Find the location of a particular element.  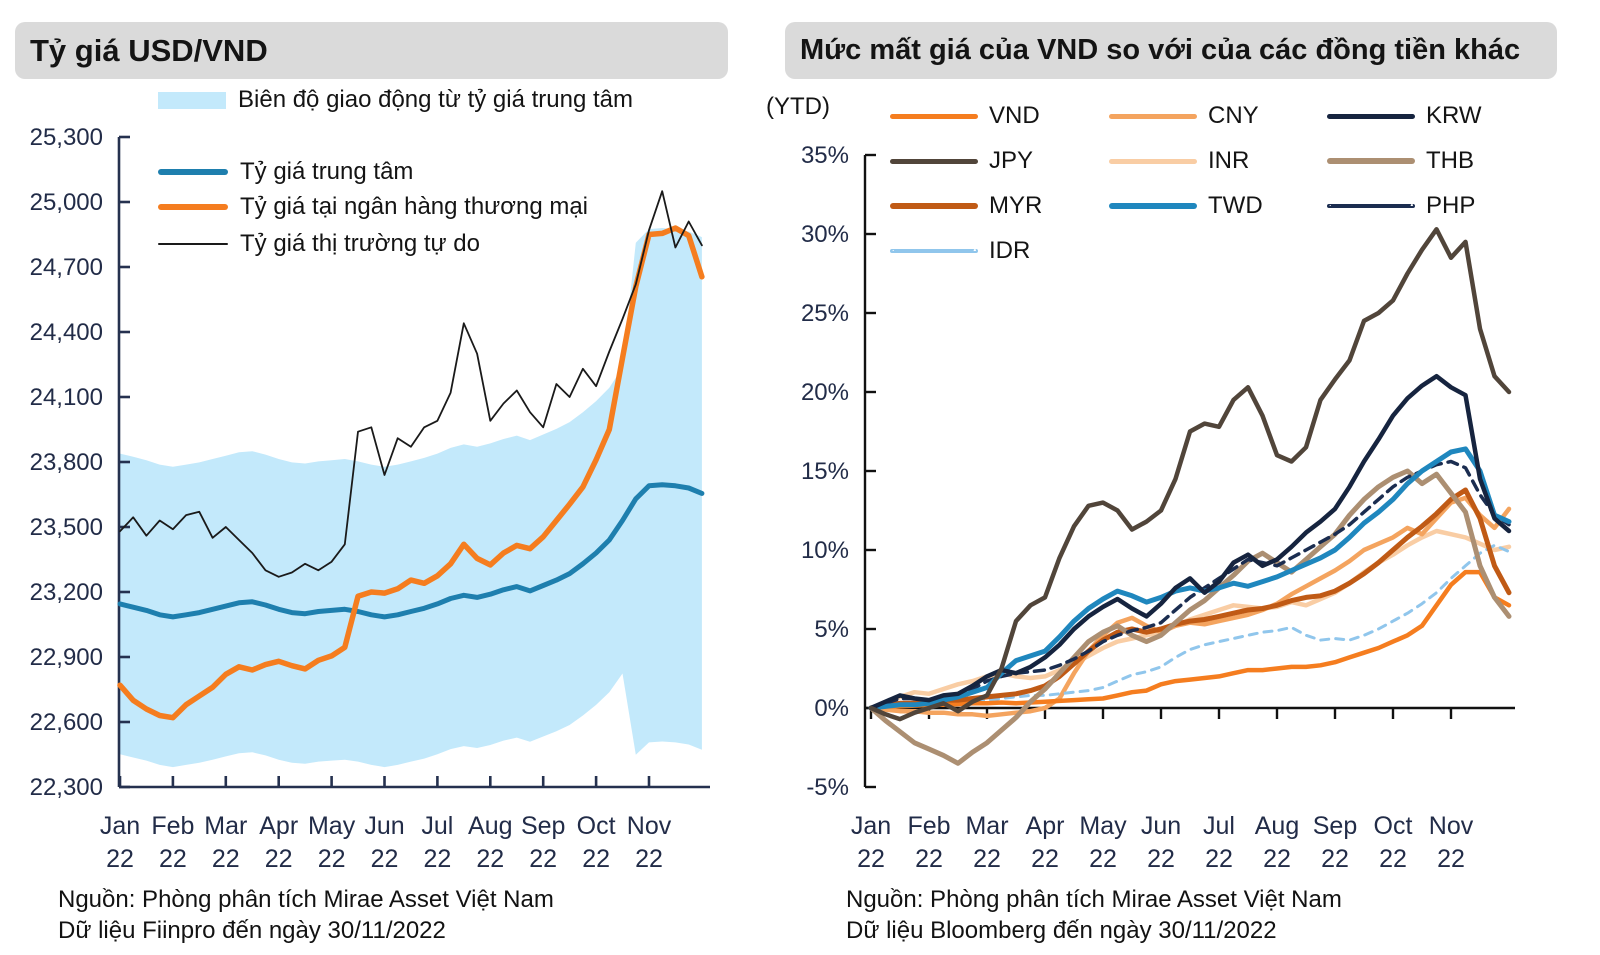

legend-label-vnd: VND is located at coordinates (1014, 115).